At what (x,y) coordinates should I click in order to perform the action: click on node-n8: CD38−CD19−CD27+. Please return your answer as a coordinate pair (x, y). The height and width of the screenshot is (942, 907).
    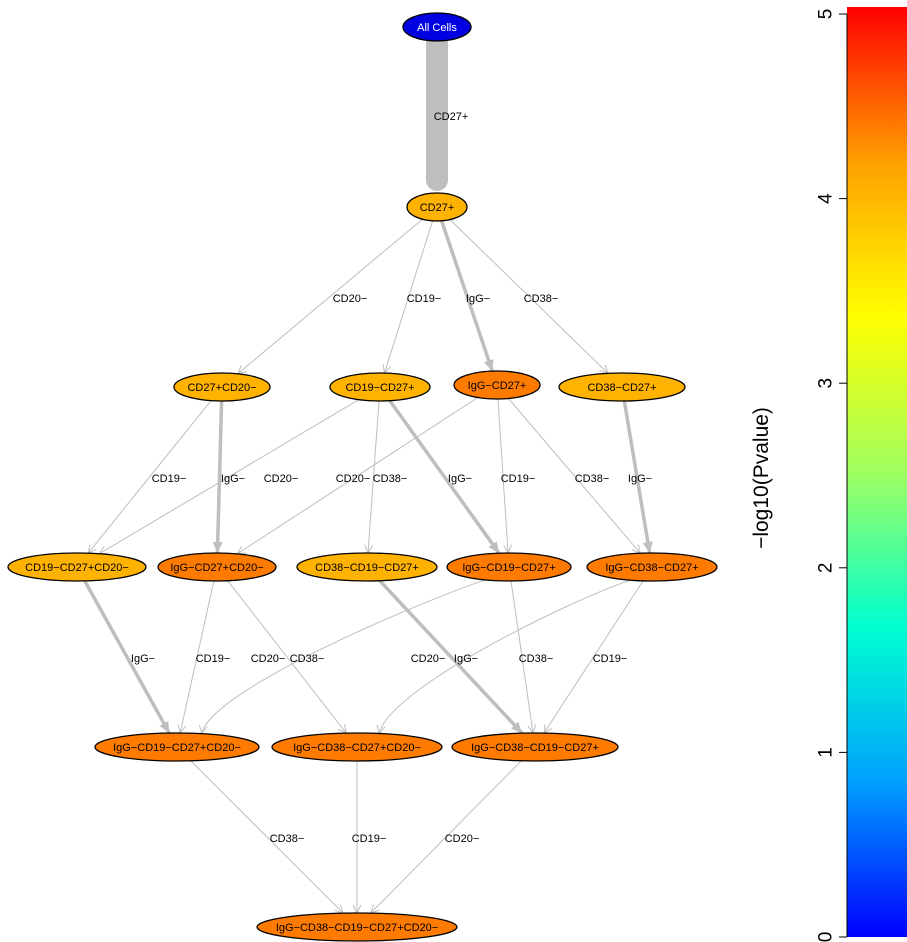
    Looking at the image, I should click on (367, 567).